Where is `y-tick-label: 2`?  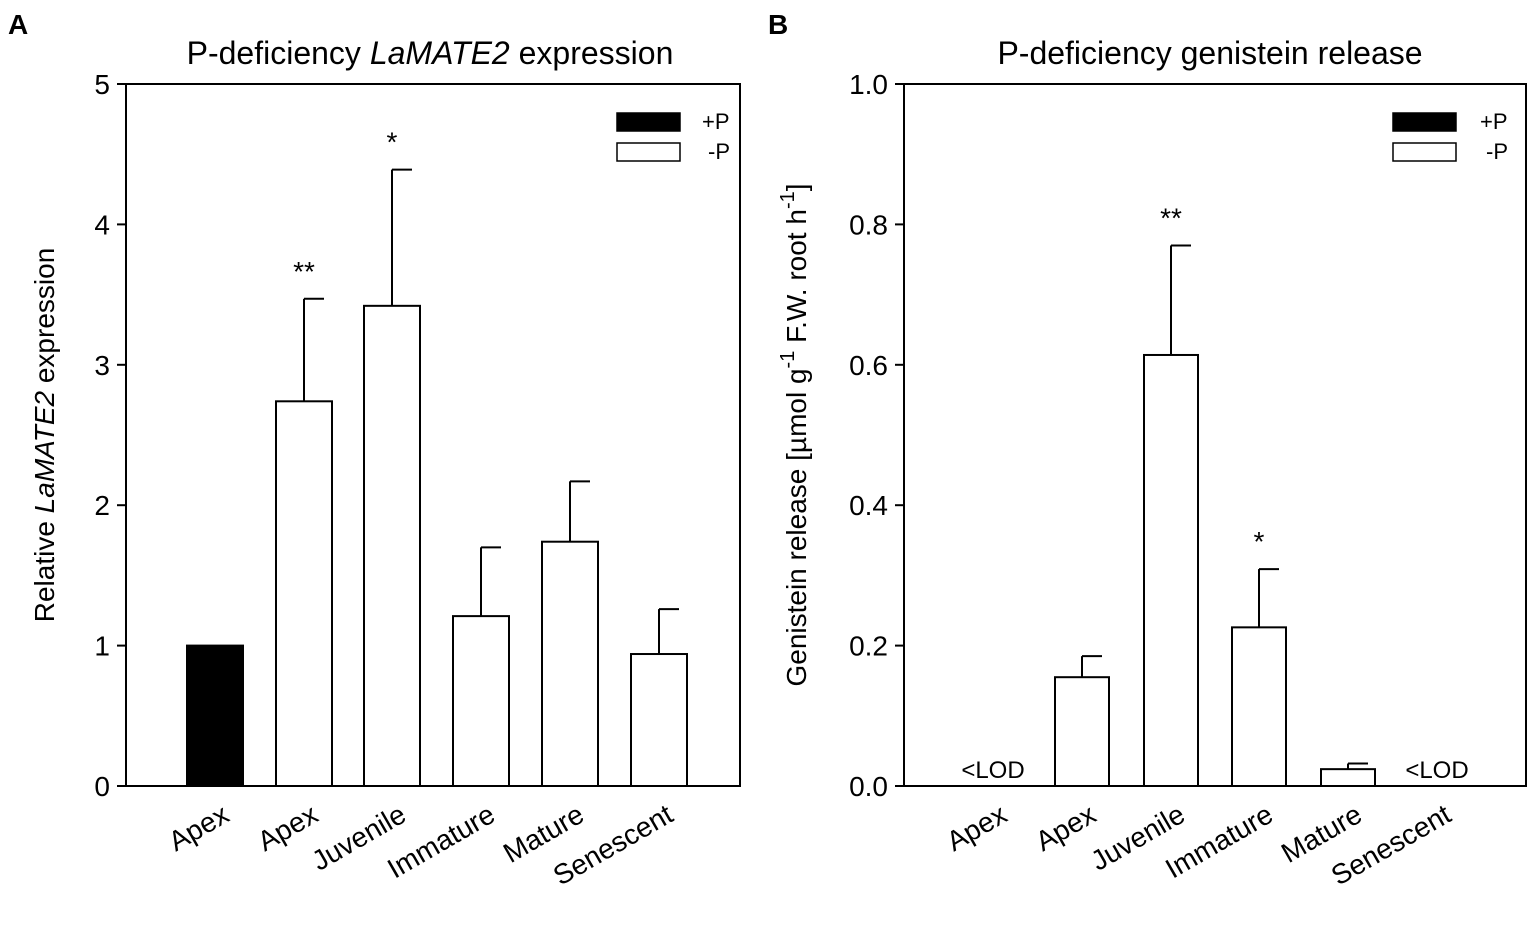
y-tick-label: 2 is located at coordinates (102, 505).